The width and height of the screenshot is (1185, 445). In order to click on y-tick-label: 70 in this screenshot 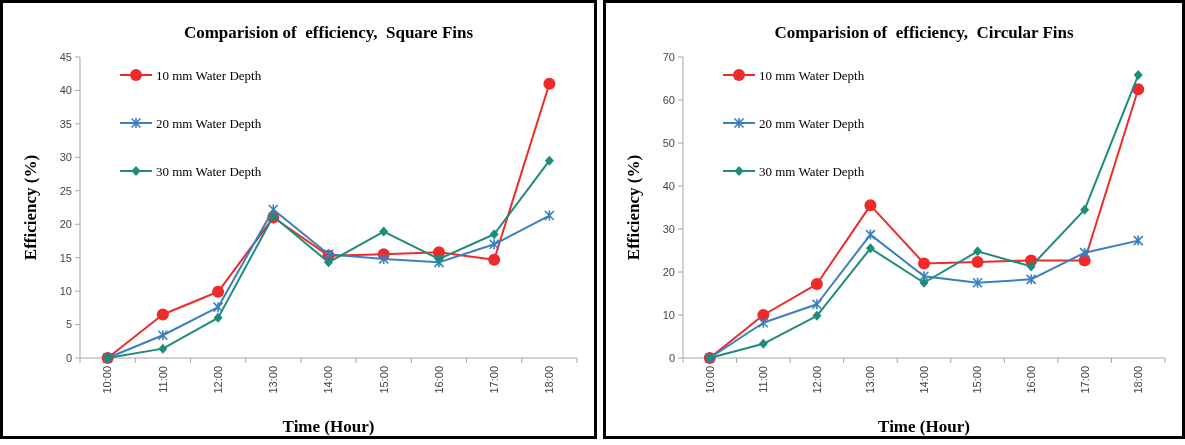, I will do `click(668, 56)`.